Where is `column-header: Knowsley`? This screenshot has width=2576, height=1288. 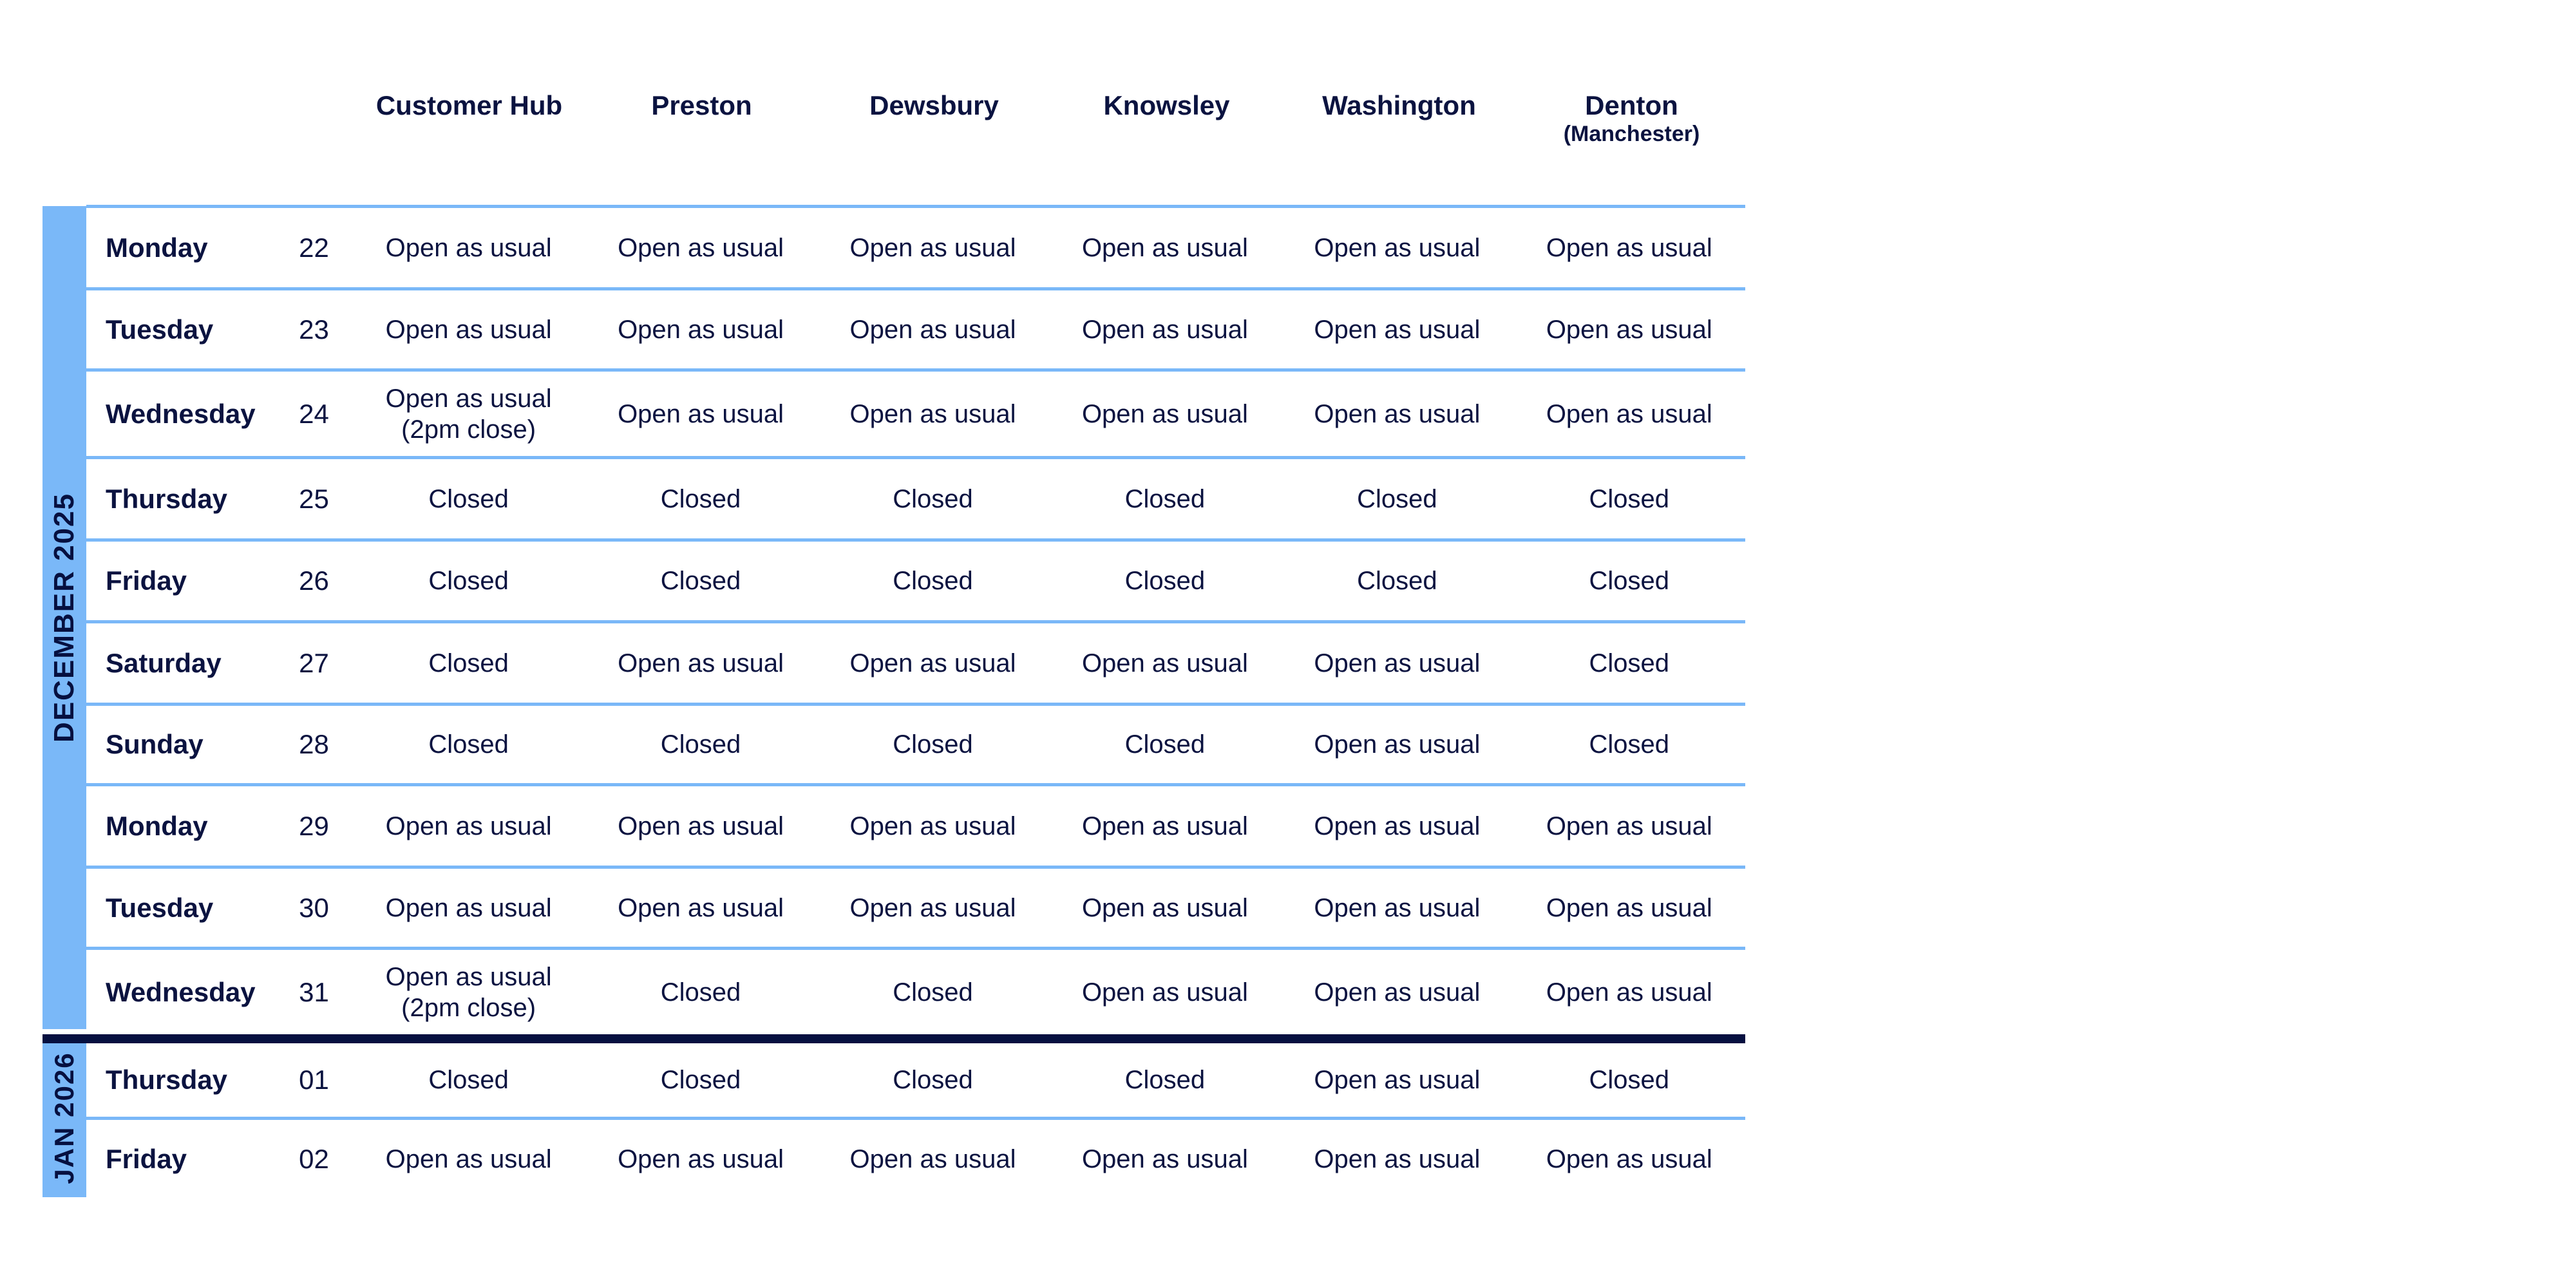
column-header: Knowsley is located at coordinates (1166, 105).